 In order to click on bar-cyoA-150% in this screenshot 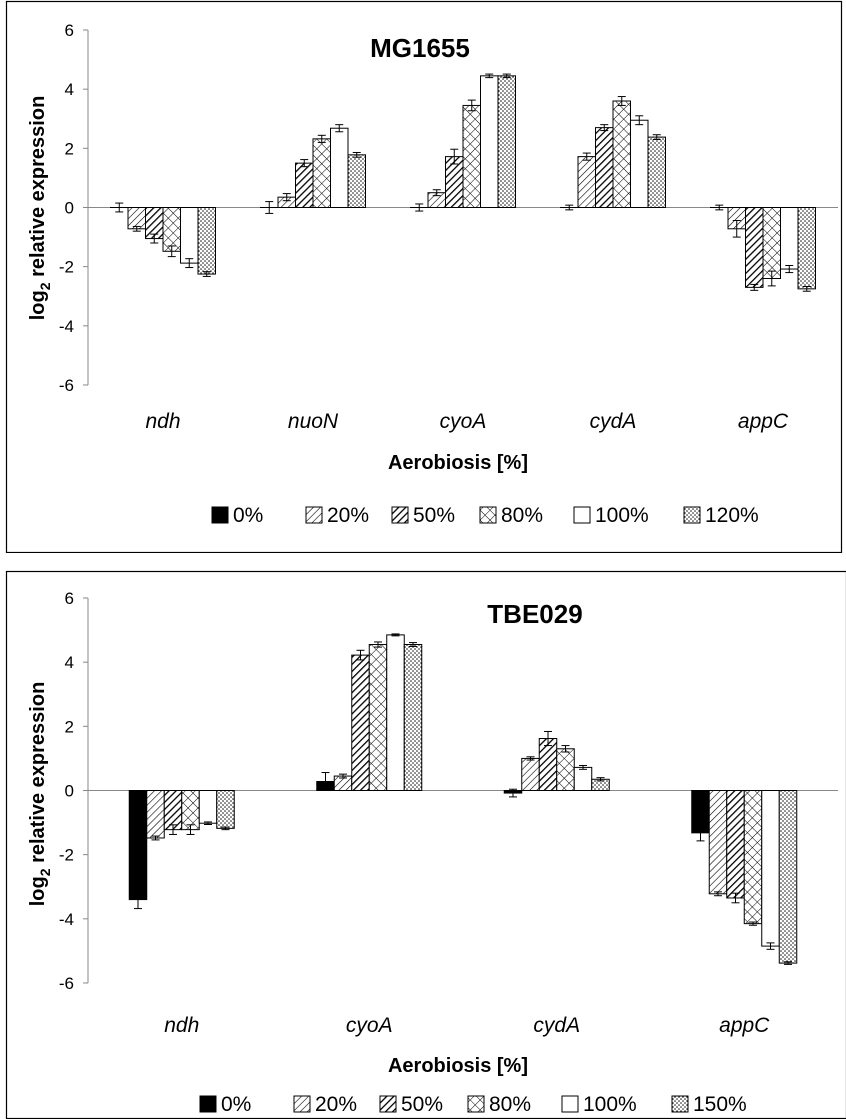, I will do `click(413, 718)`.